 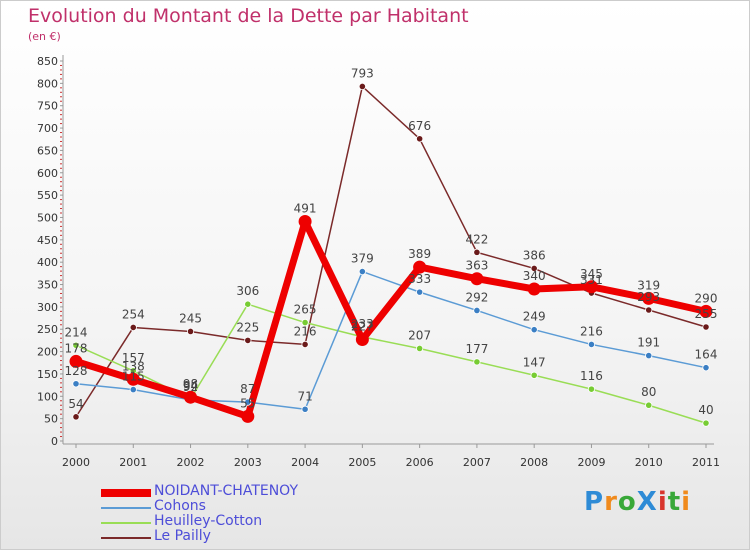 I want to click on y-tick-label: 300, so click(x=47, y=307).